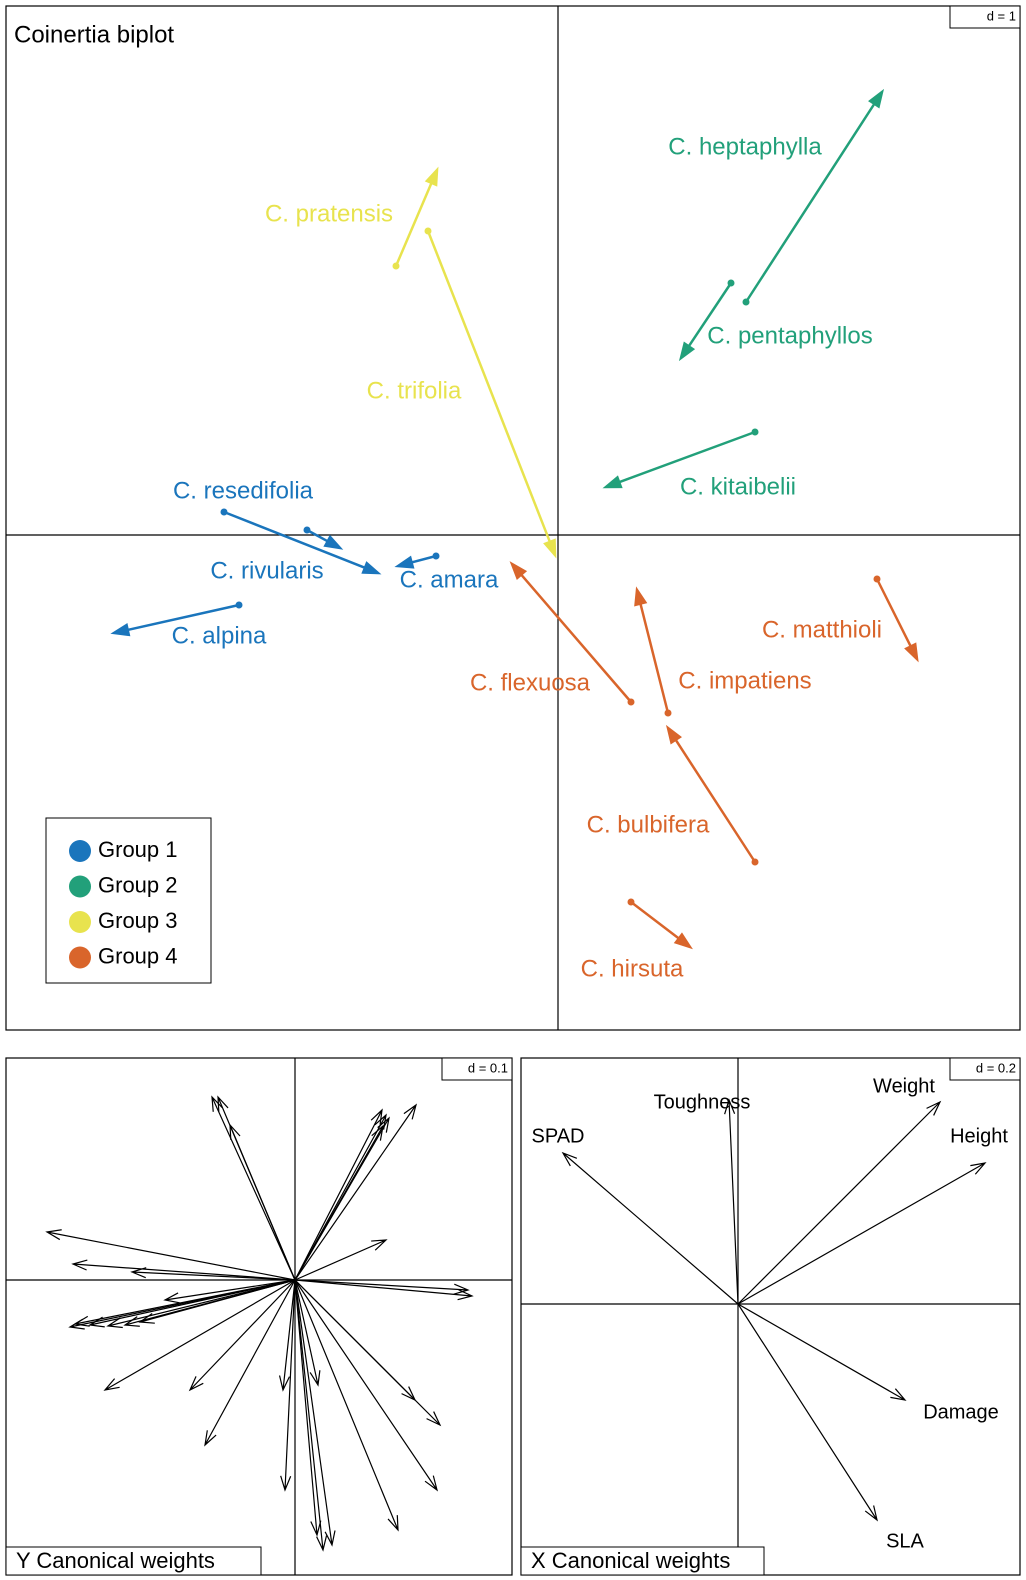 Image resolution: width=1026 pixels, height=1580 pixels. I want to click on arrow-label: C. pentaphyllos, so click(789, 335).